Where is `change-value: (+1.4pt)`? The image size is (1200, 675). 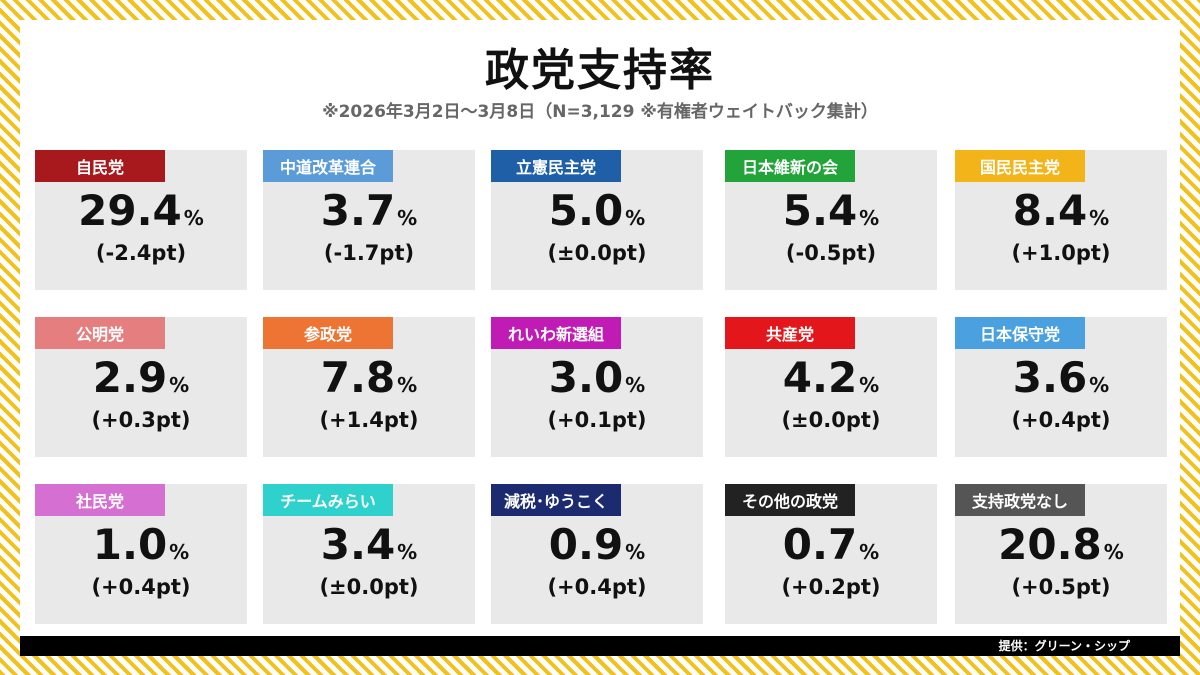
change-value: (+1.4pt) is located at coordinates (369, 420).